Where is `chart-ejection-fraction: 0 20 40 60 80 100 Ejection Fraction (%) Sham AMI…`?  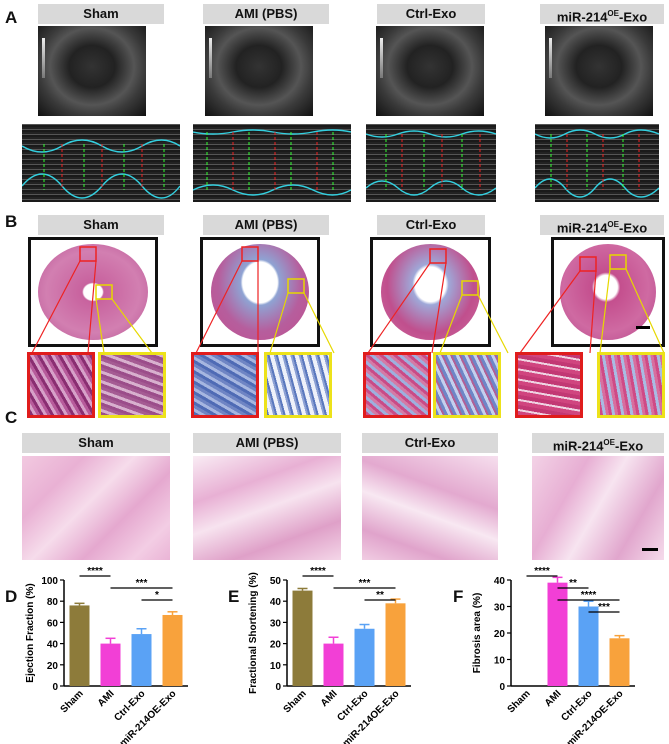 chart-ejection-fraction: 0 20 40 60 80 100 Ejection Fraction (%) Sham AMI… is located at coordinates (106, 655).